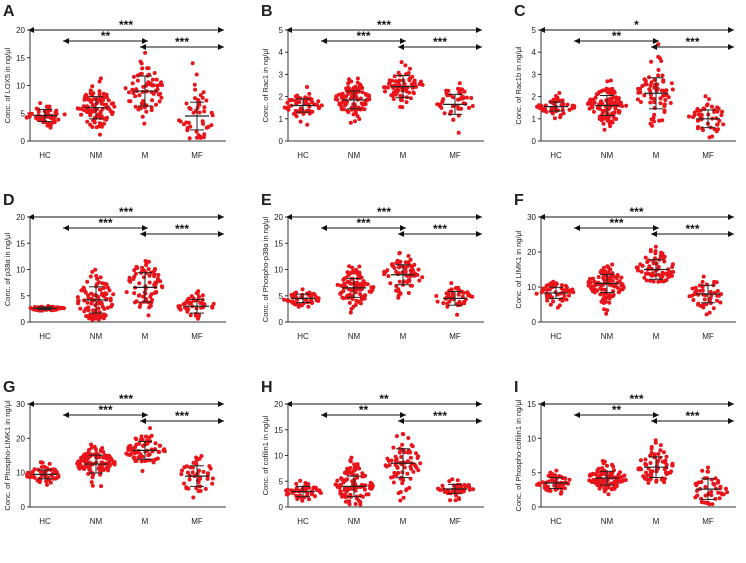 The image size is (746, 563). What do you see at coordinates (534, 473) in the screenshot?
I see `y-tick-label: 5` at bounding box center [534, 473].